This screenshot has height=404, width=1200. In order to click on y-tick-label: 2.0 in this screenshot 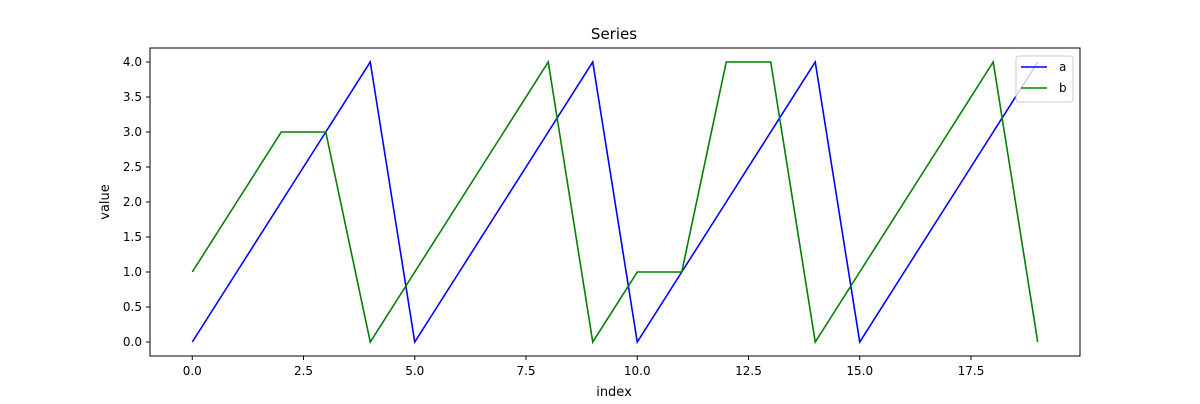, I will do `click(132, 202)`.